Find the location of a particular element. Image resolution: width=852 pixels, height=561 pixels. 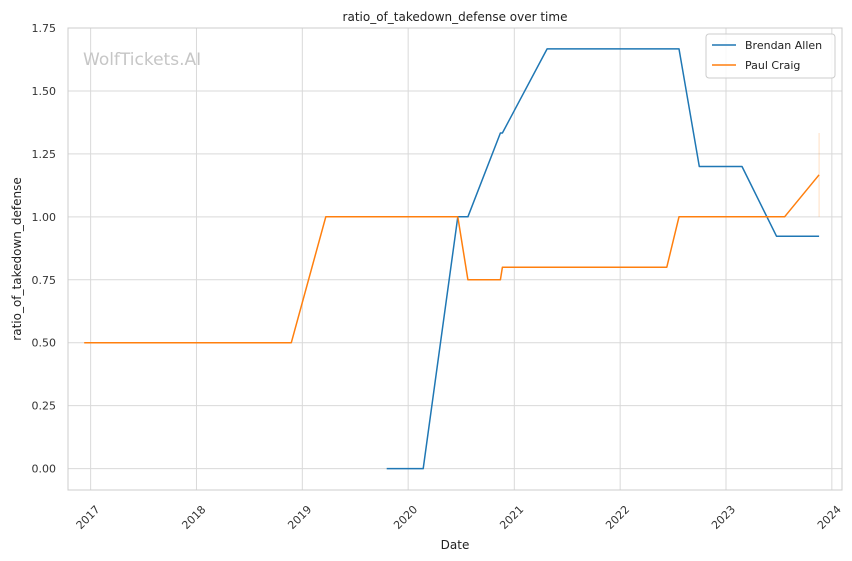

watermark: WolfTickets.AI is located at coordinates (142, 60).